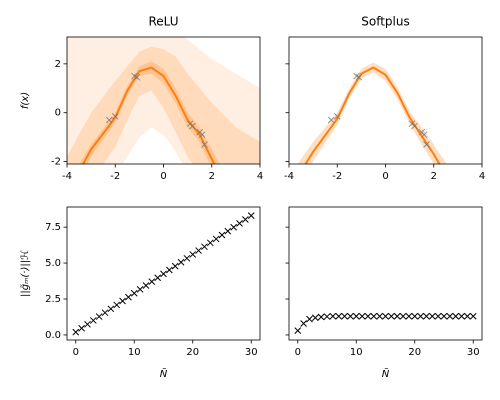 This screenshot has height=400, width=500. I want to click on y-tick-label: 7.5, so click(53, 227).